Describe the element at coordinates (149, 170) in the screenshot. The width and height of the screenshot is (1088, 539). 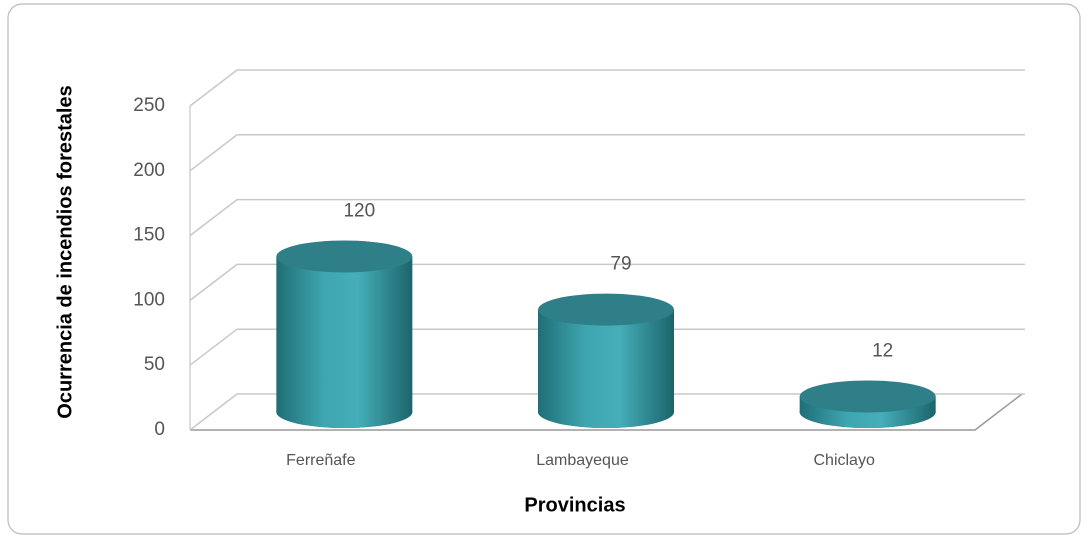
I see `y-tick-label: 200` at that location.